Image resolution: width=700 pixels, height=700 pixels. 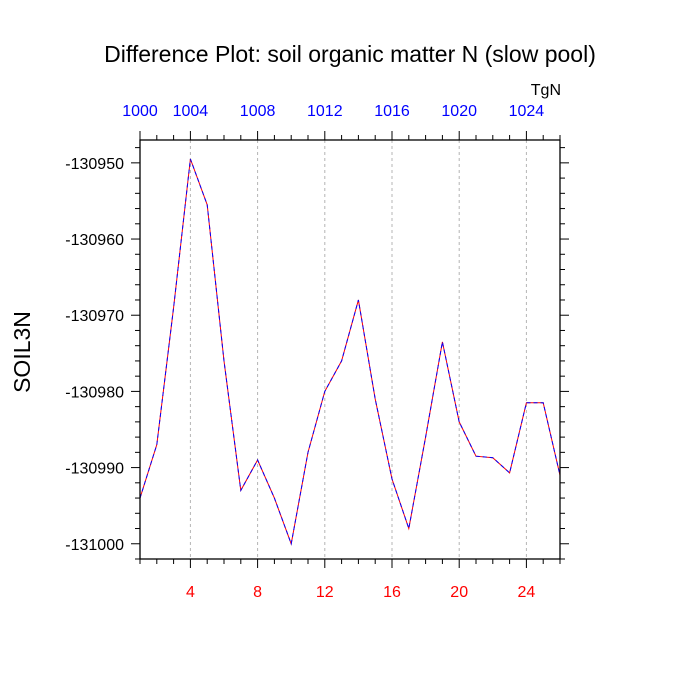 I want to click on x-tick-label: 8, so click(x=257, y=592).